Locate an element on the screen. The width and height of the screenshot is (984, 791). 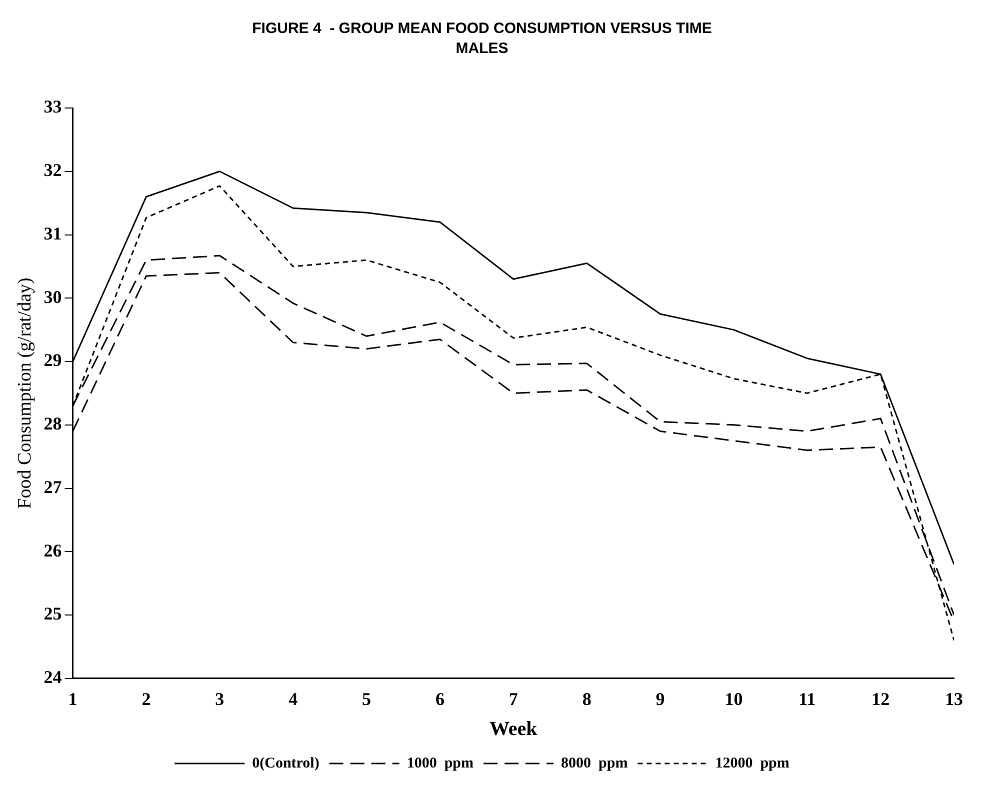
x-tick-label: 10 is located at coordinates (733, 698).